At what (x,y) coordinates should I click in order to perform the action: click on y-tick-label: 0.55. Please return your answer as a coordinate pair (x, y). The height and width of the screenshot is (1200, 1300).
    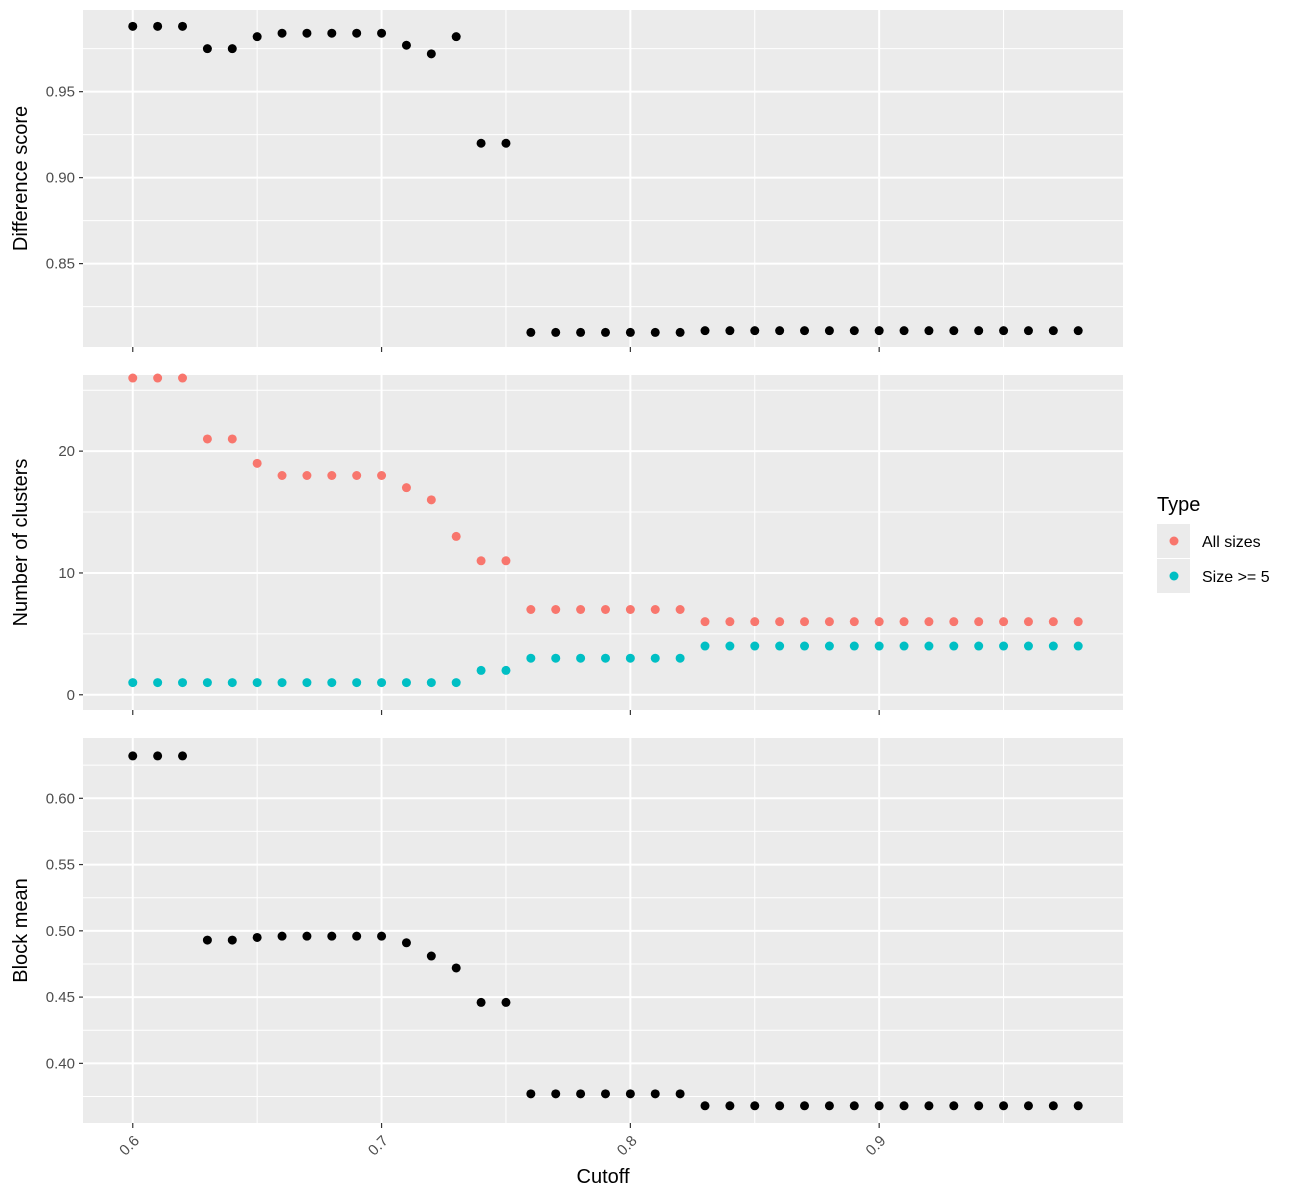
    Looking at the image, I should click on (60, 865).